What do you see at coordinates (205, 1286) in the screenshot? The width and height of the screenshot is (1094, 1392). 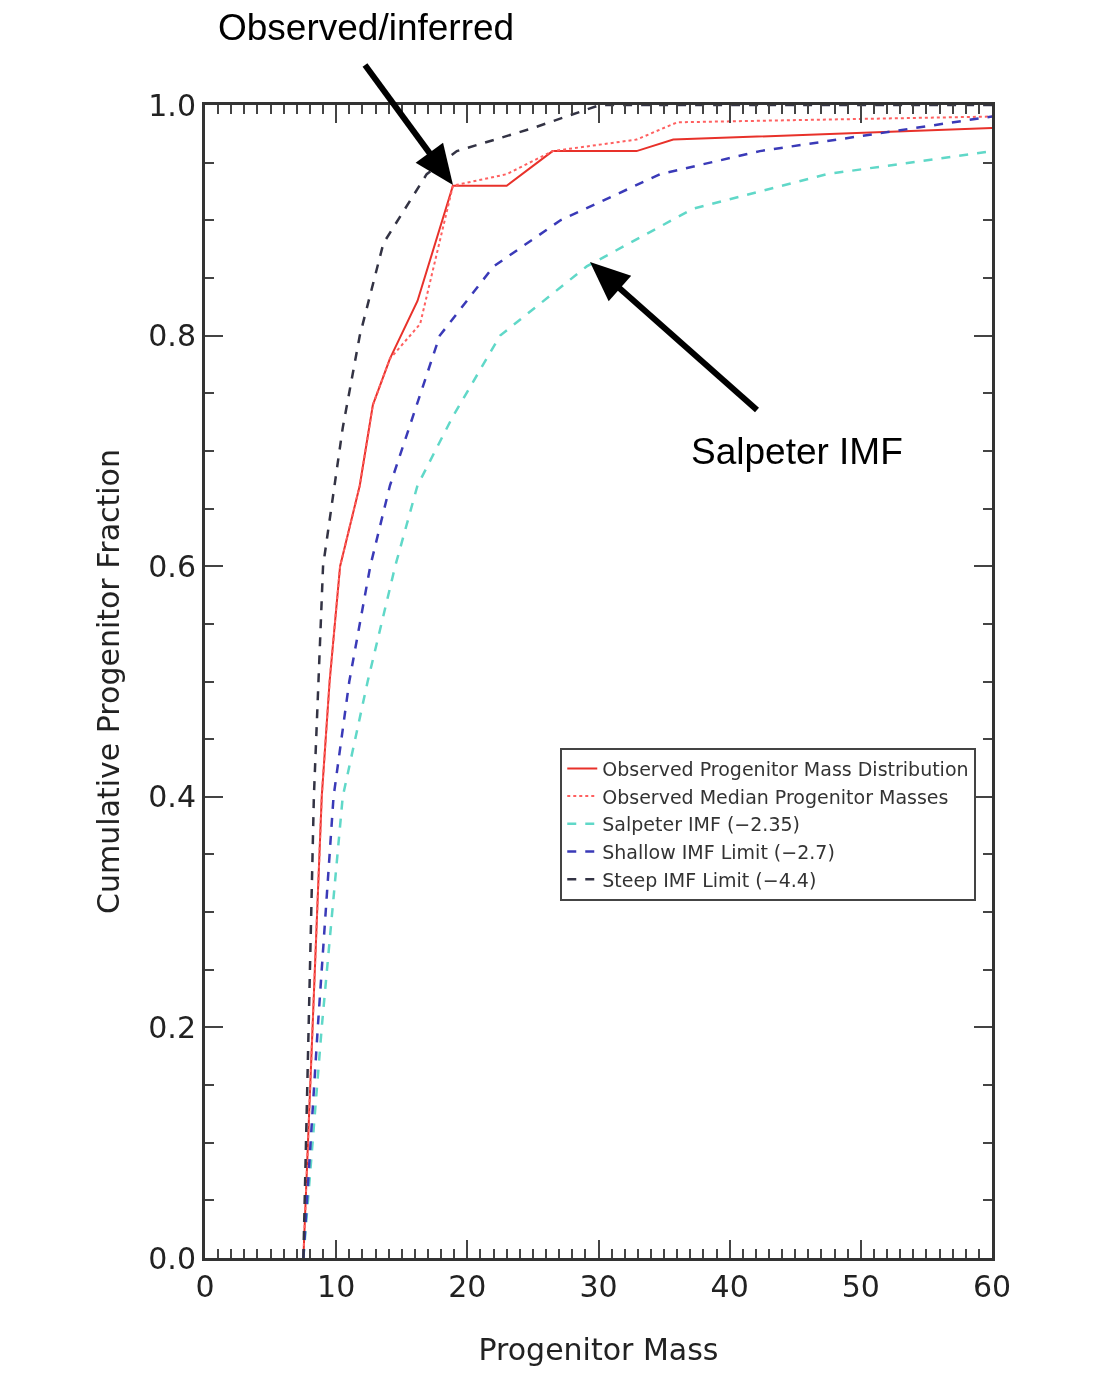 I see `x-tick-label: 0` at bounding box center [205, 1286].